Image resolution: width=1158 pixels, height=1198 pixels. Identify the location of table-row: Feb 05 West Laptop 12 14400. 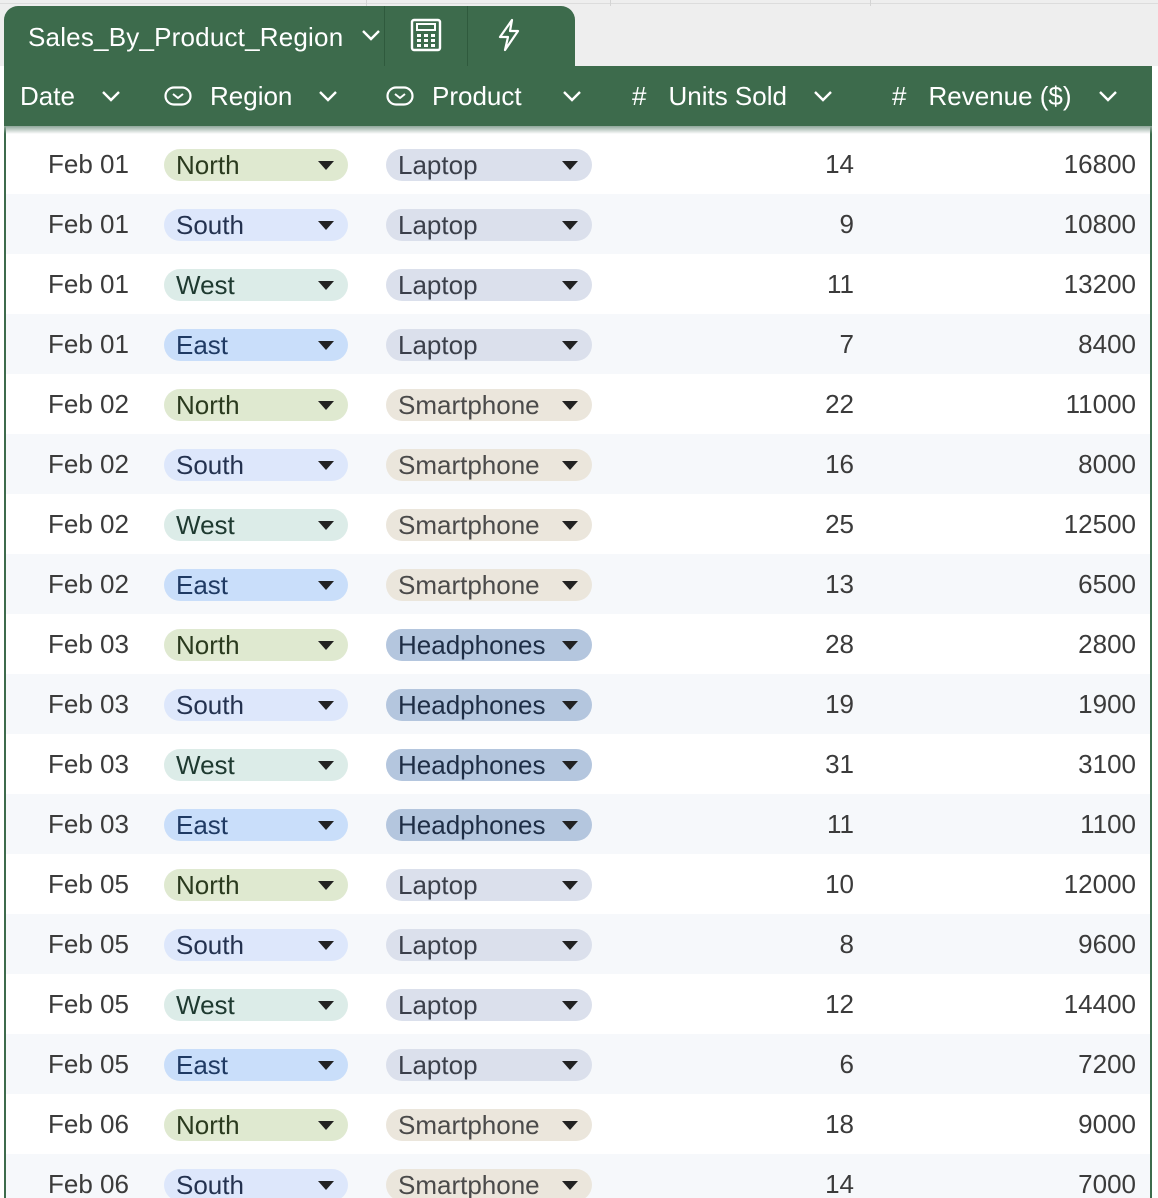
(578, 1004).